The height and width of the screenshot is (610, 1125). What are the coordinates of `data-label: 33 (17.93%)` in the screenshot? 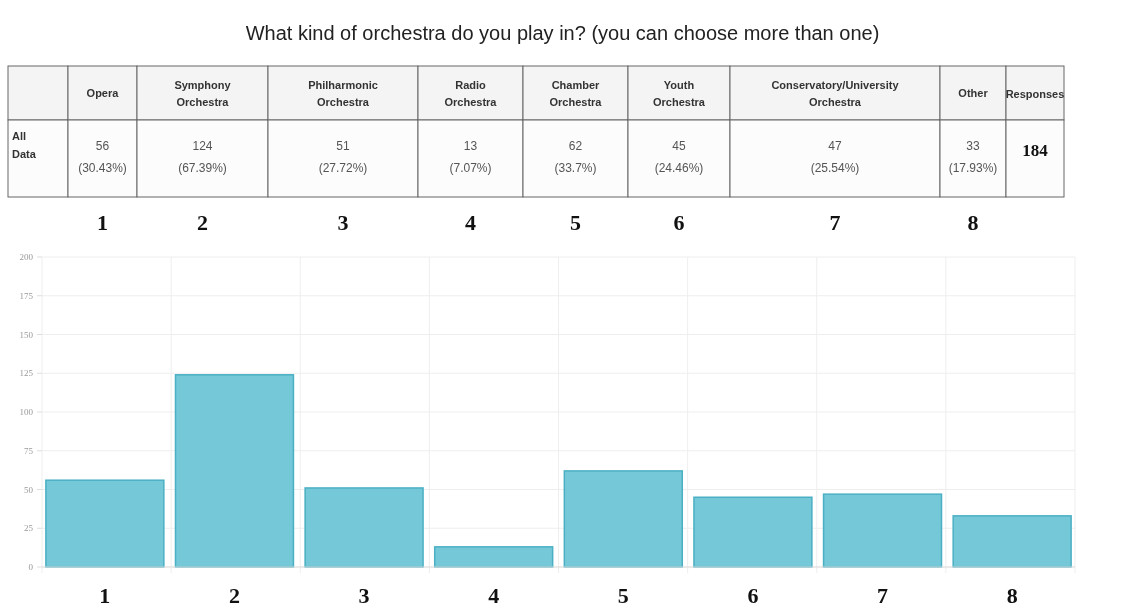 It's located at (973, 157).